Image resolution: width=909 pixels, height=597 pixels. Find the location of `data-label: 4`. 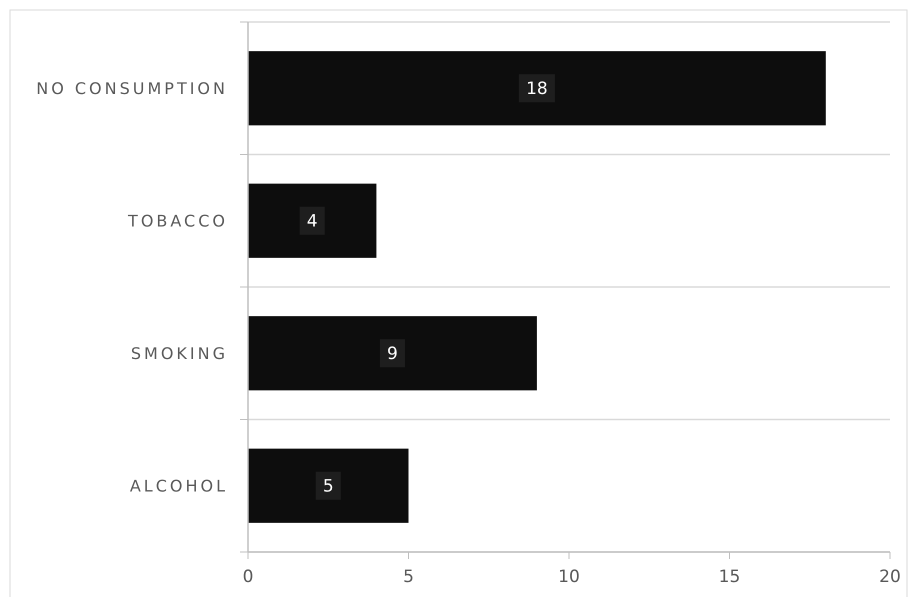

data-label: 4 is located at coordinates (312, 222).